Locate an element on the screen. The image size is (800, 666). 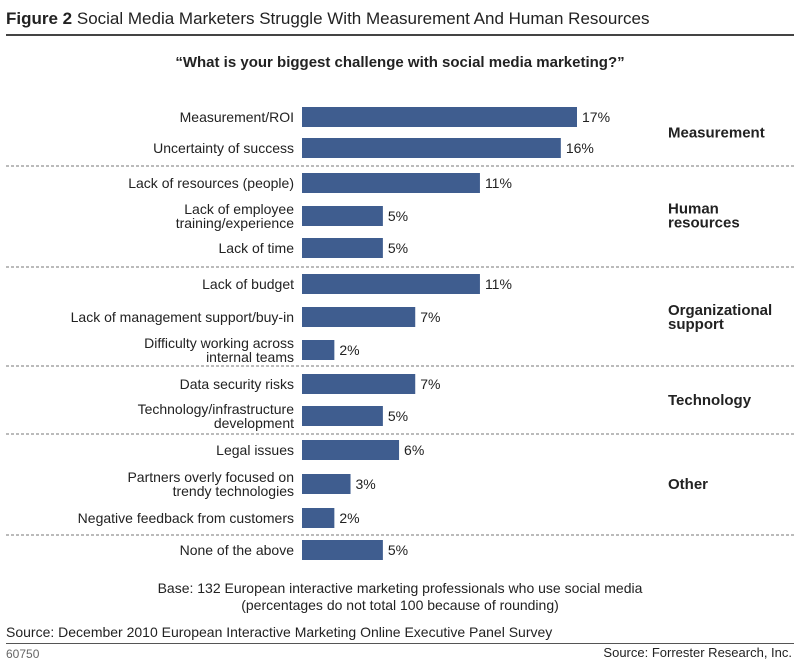
category-label-11: Legal issues is located at coordinates (255, 450).